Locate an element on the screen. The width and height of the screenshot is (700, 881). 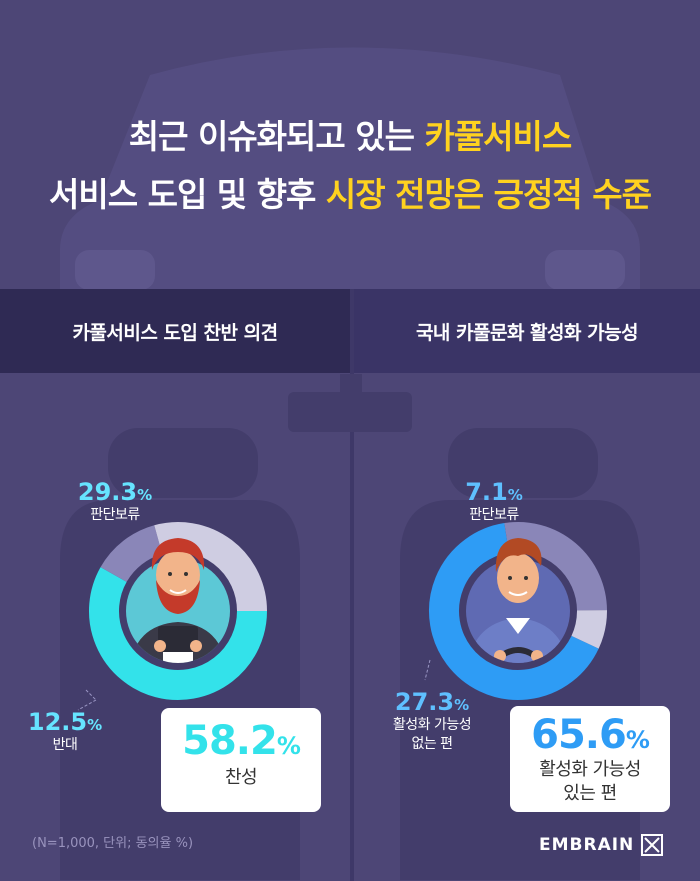
avatar-bearded-man is located at coordinates (178, 600).